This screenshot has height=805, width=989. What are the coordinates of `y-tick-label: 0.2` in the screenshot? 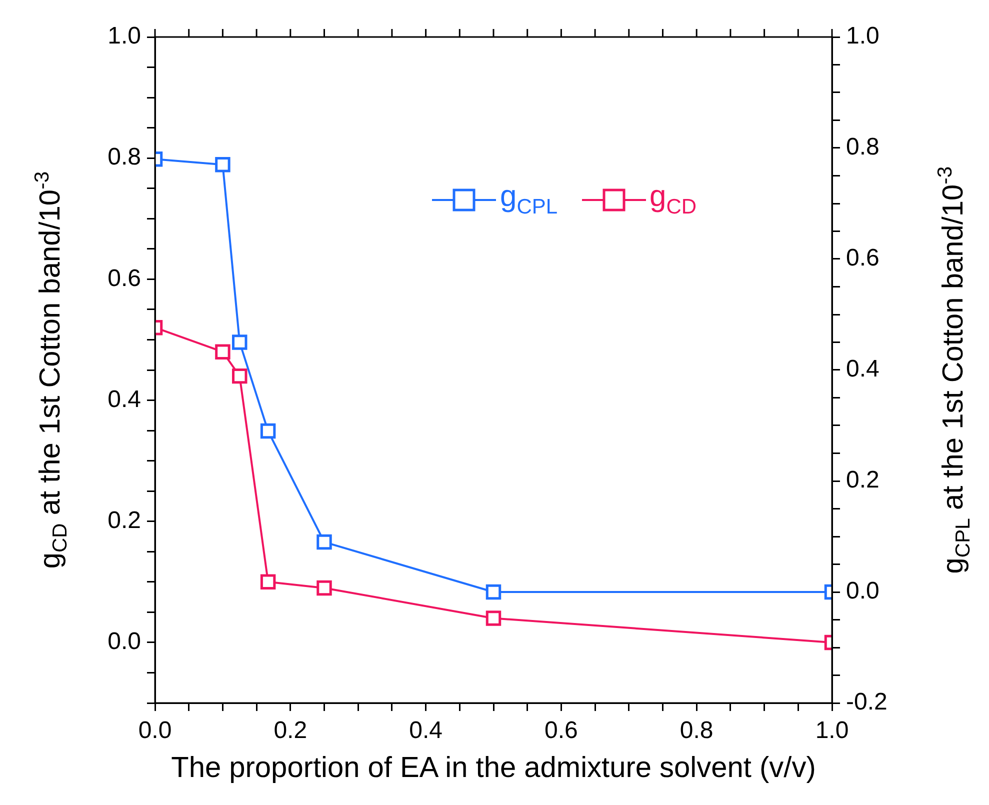 It's located at (124, 520).